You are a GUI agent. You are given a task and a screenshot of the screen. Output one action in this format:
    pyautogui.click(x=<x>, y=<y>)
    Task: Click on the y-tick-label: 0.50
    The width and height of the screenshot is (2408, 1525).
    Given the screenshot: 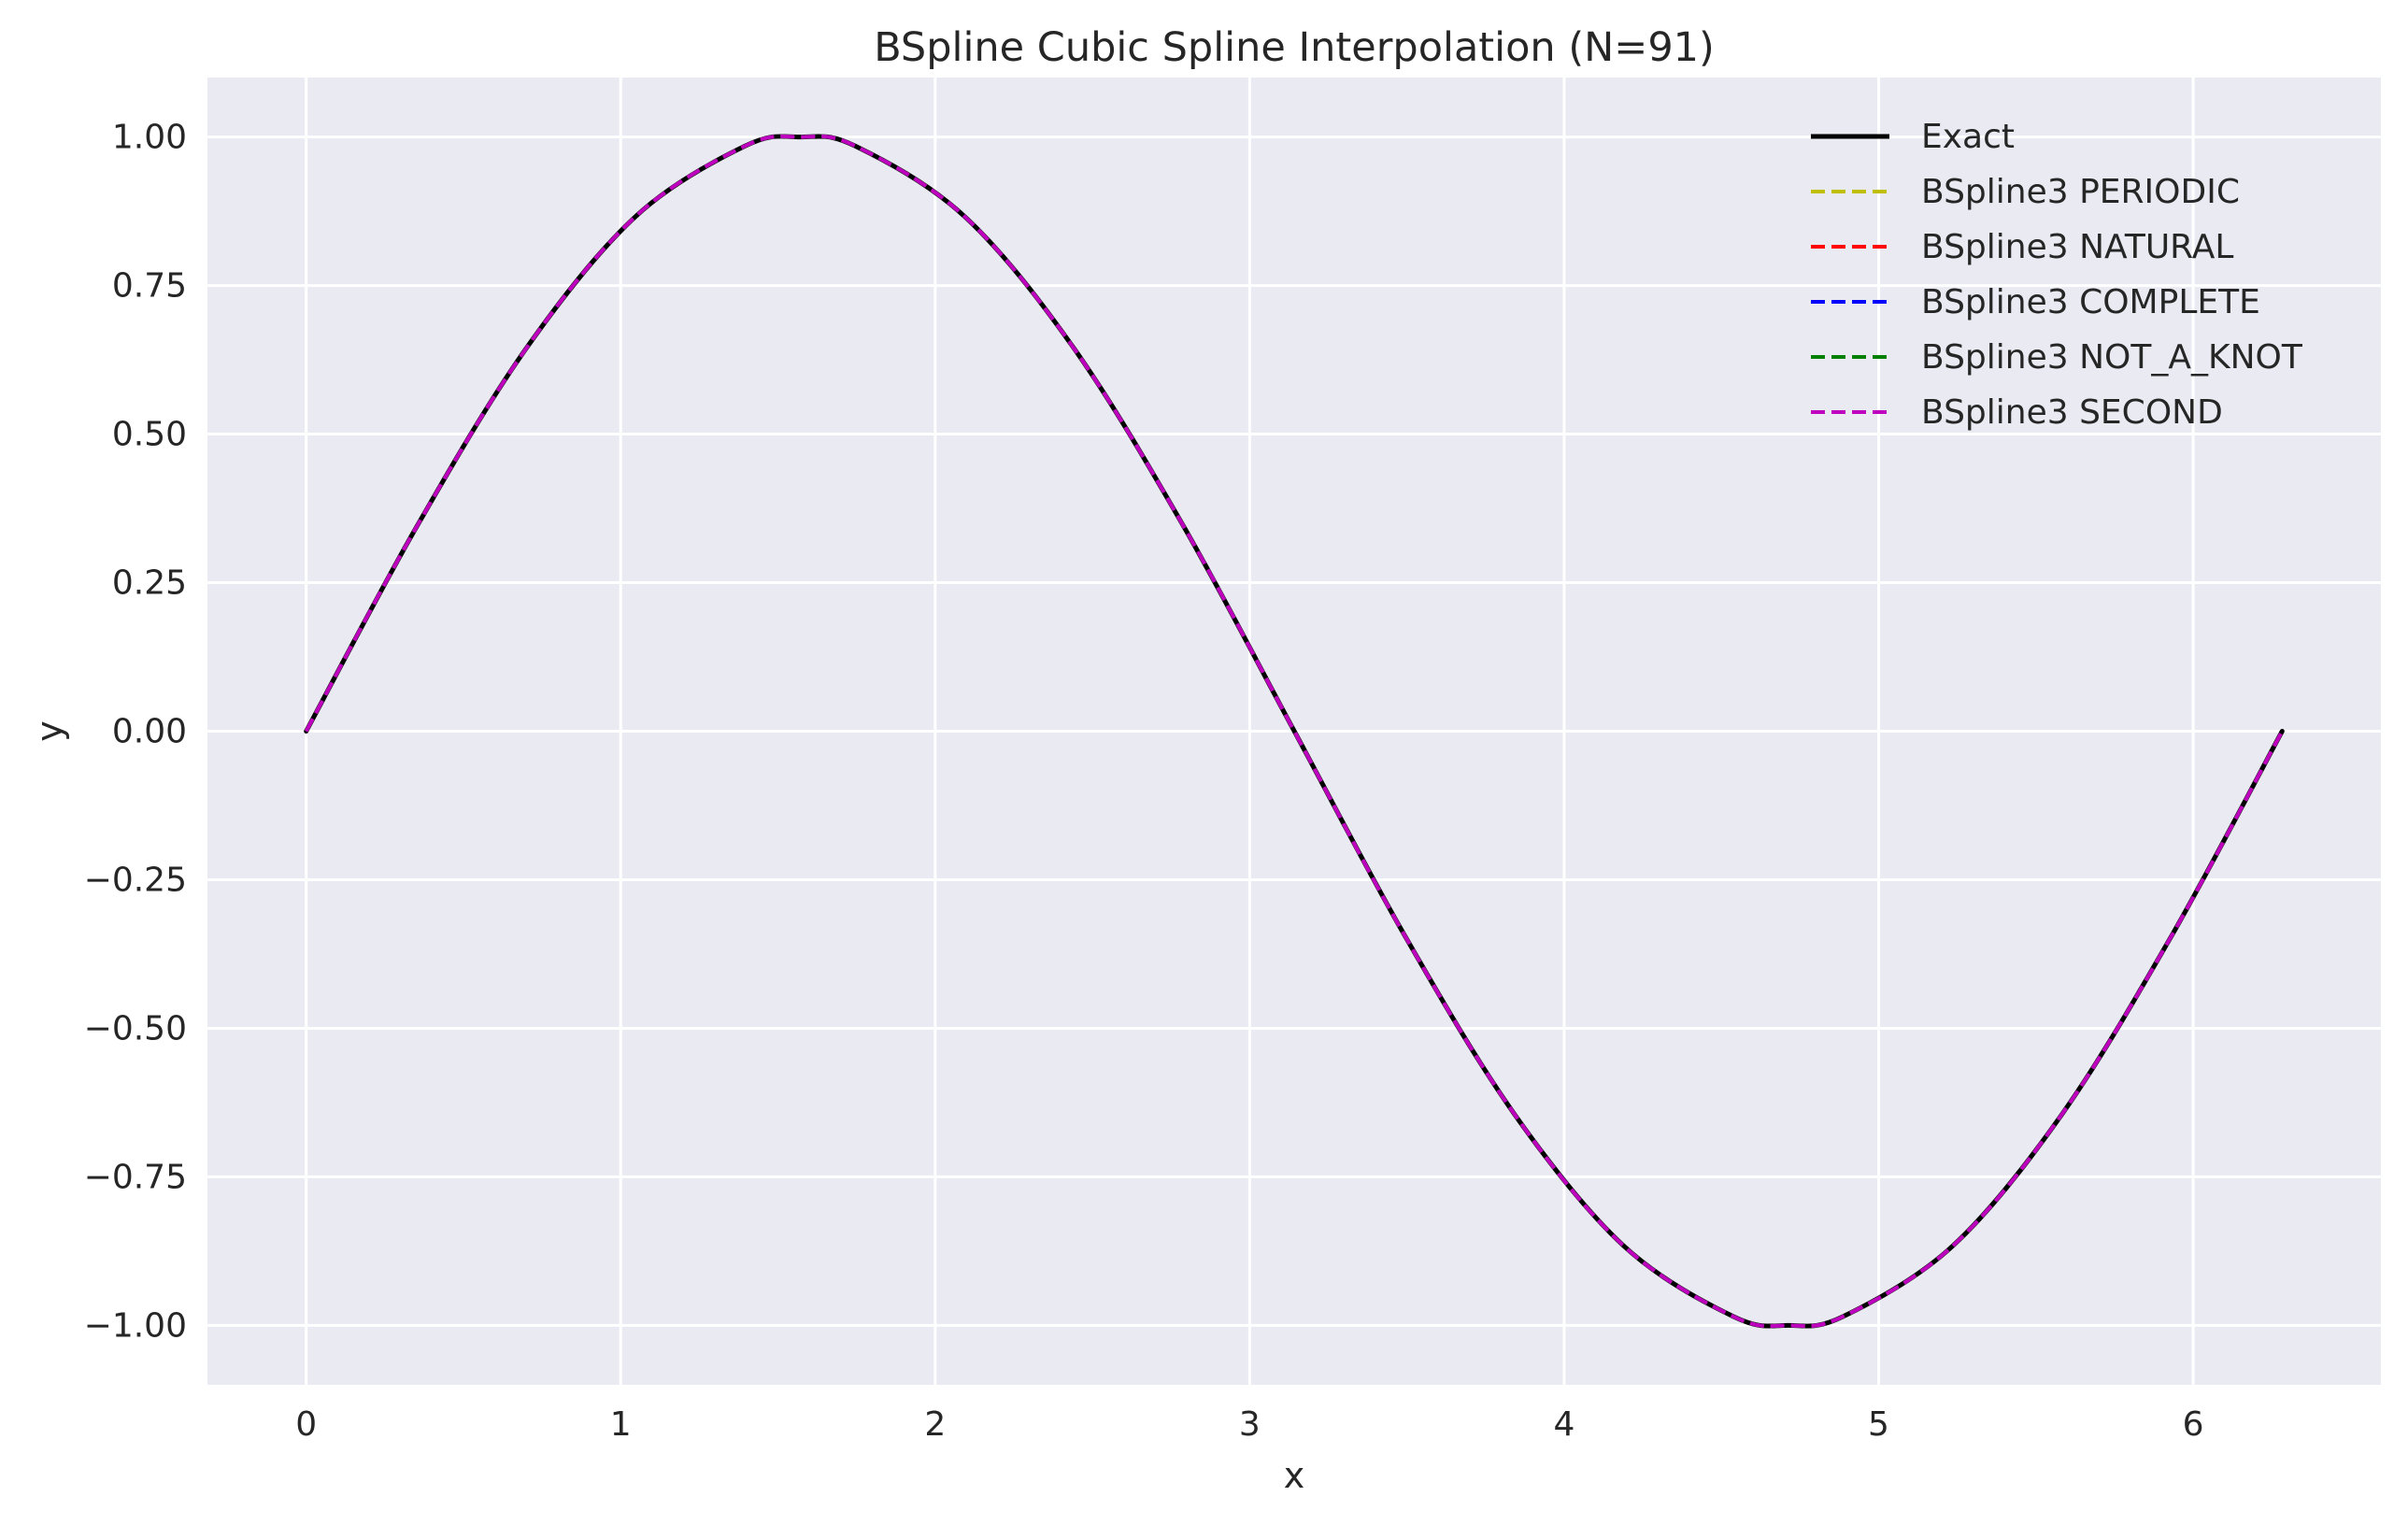 What is the action you would take?
    pyautogui.click(x=149, y=435)
    